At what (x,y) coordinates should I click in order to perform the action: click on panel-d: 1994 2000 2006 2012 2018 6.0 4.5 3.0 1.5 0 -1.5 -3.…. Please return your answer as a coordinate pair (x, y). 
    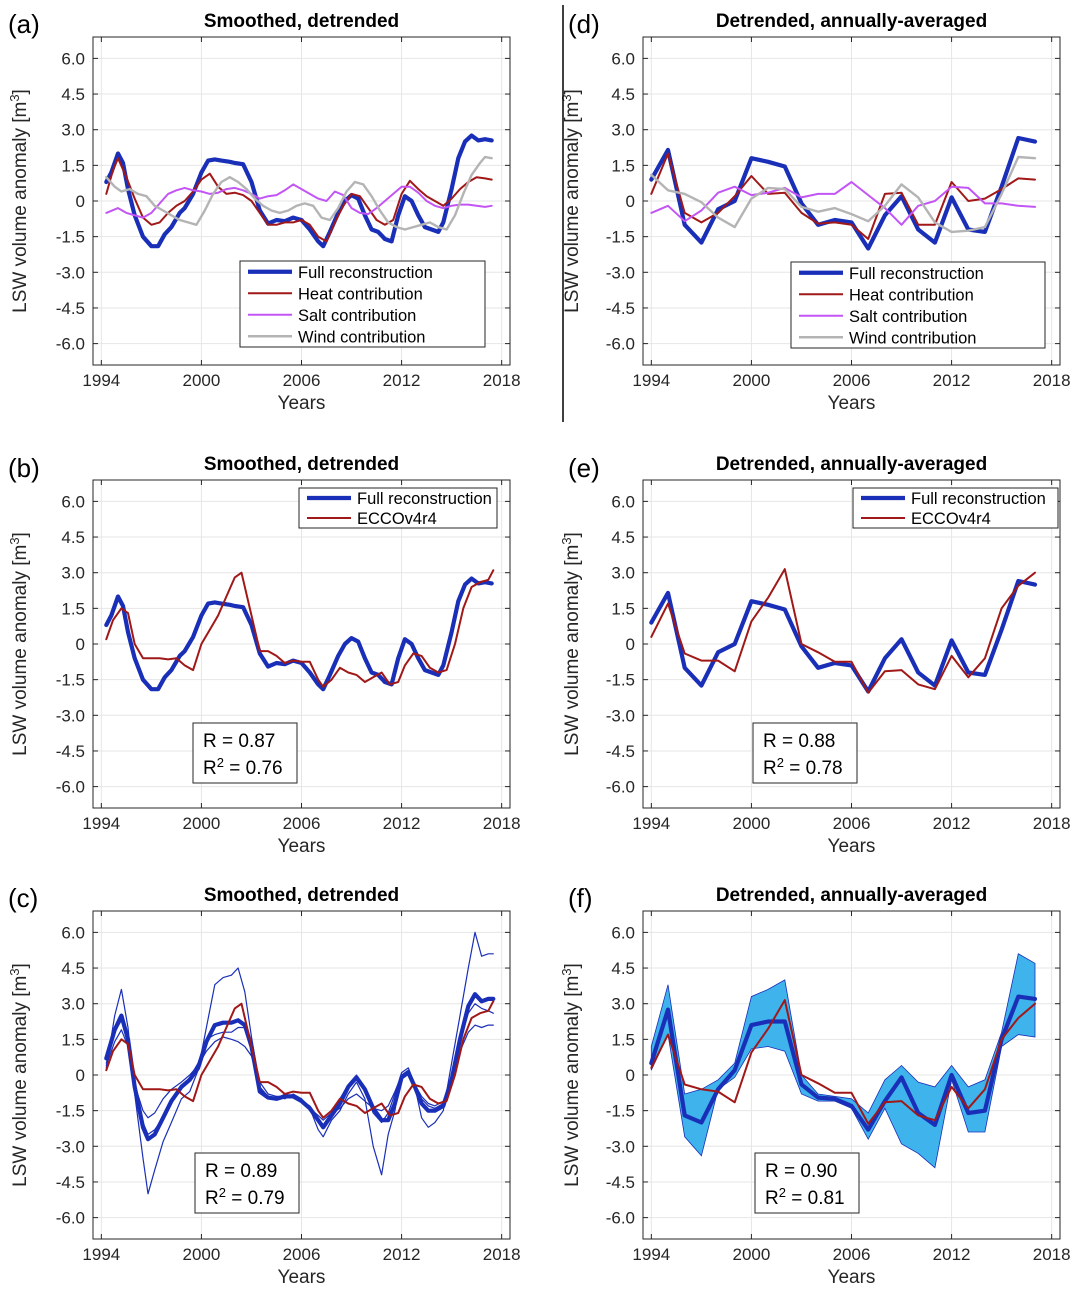
    Looking at the image, I should click on (815, 211).